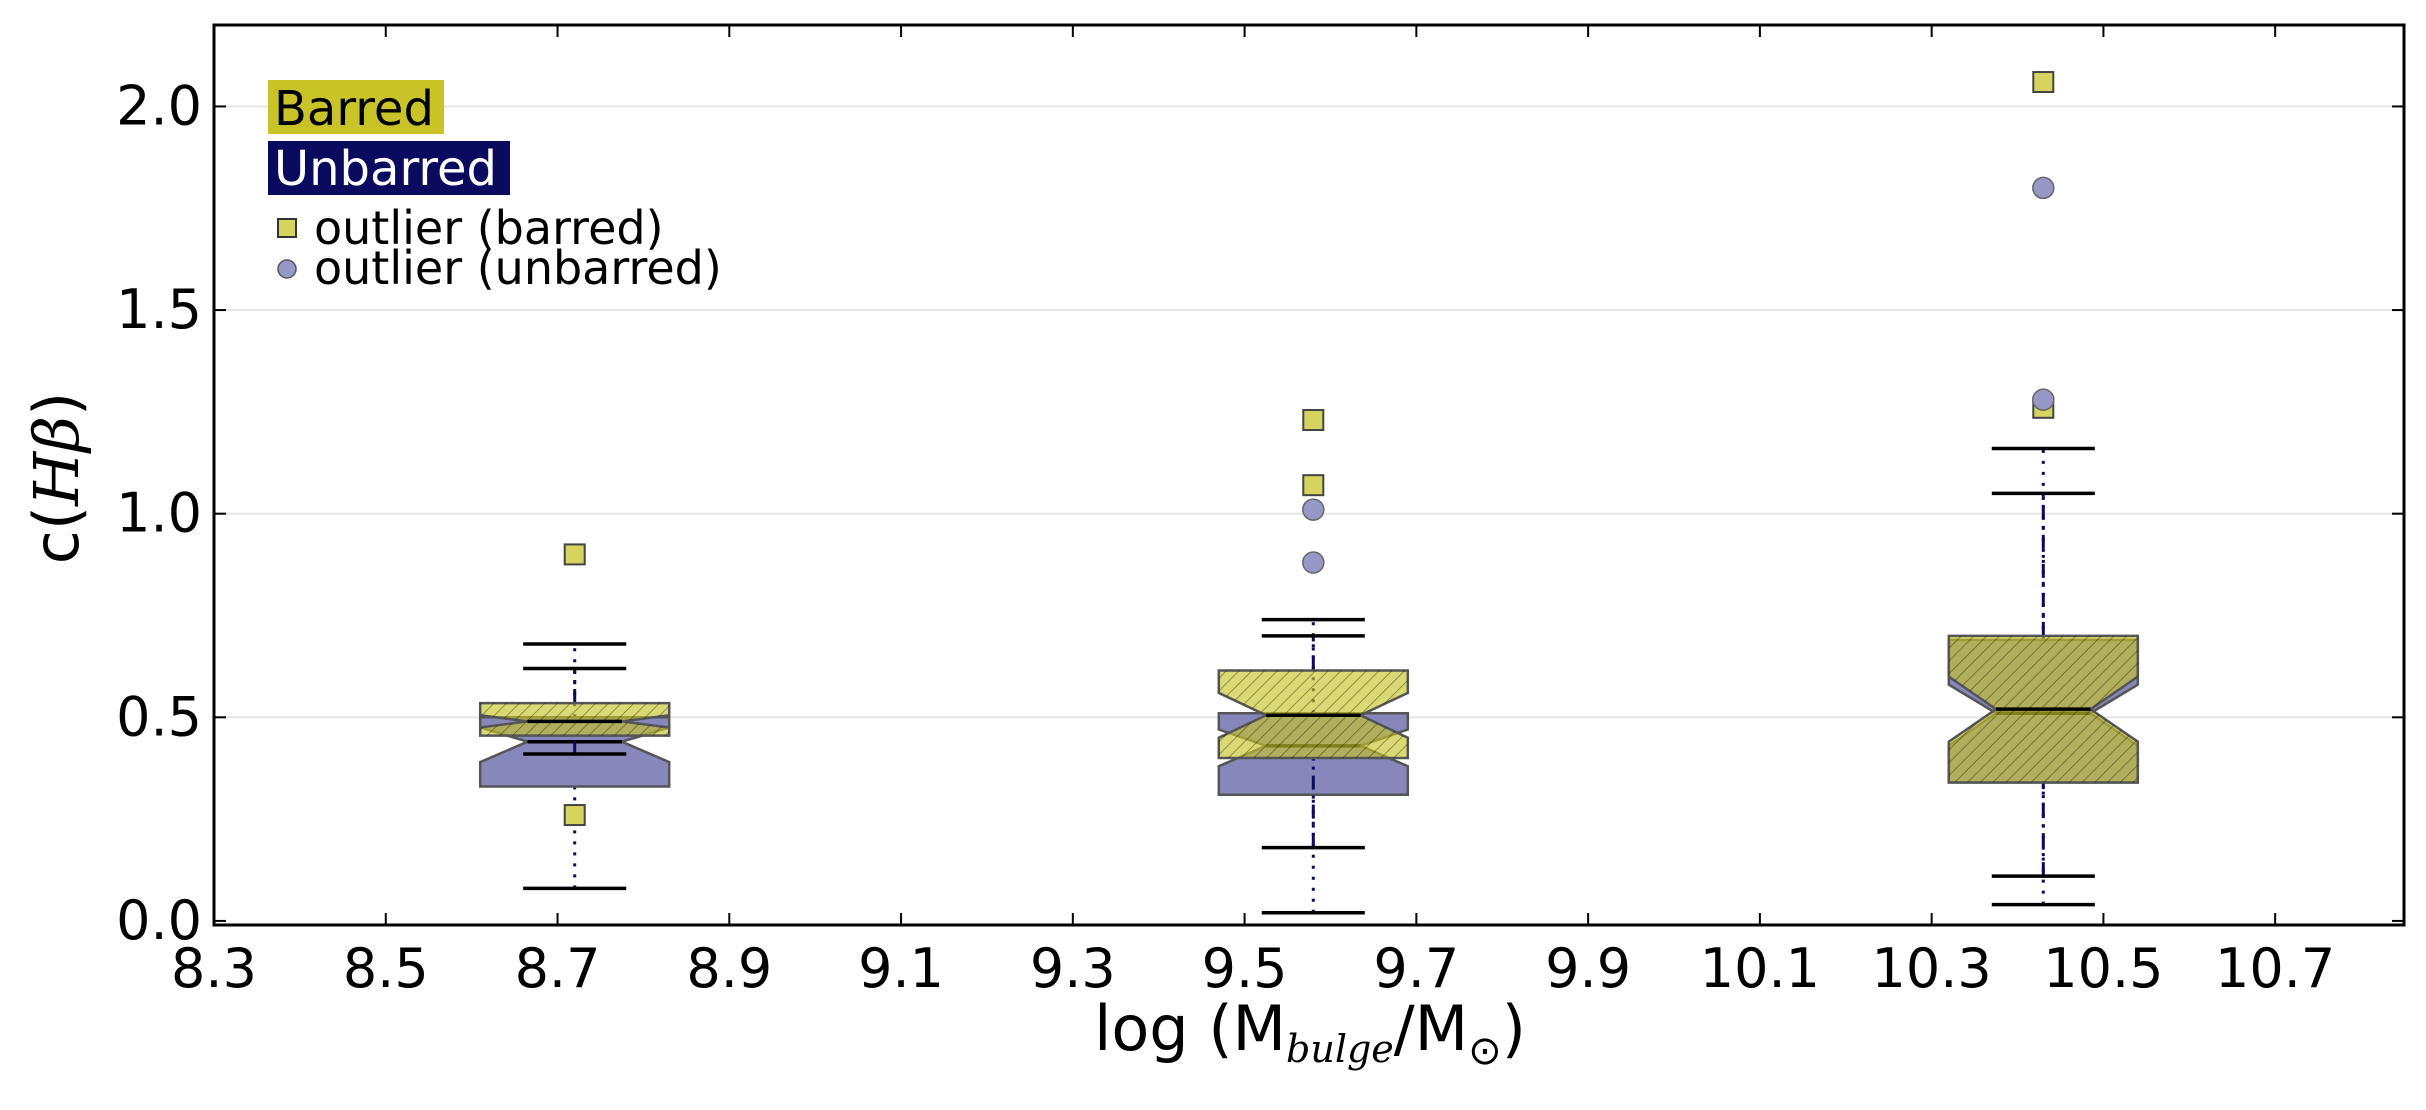 This screenshot has width=2426, height=1110. I want to click on x-tick-label: 9.7, so click(1416, 968).